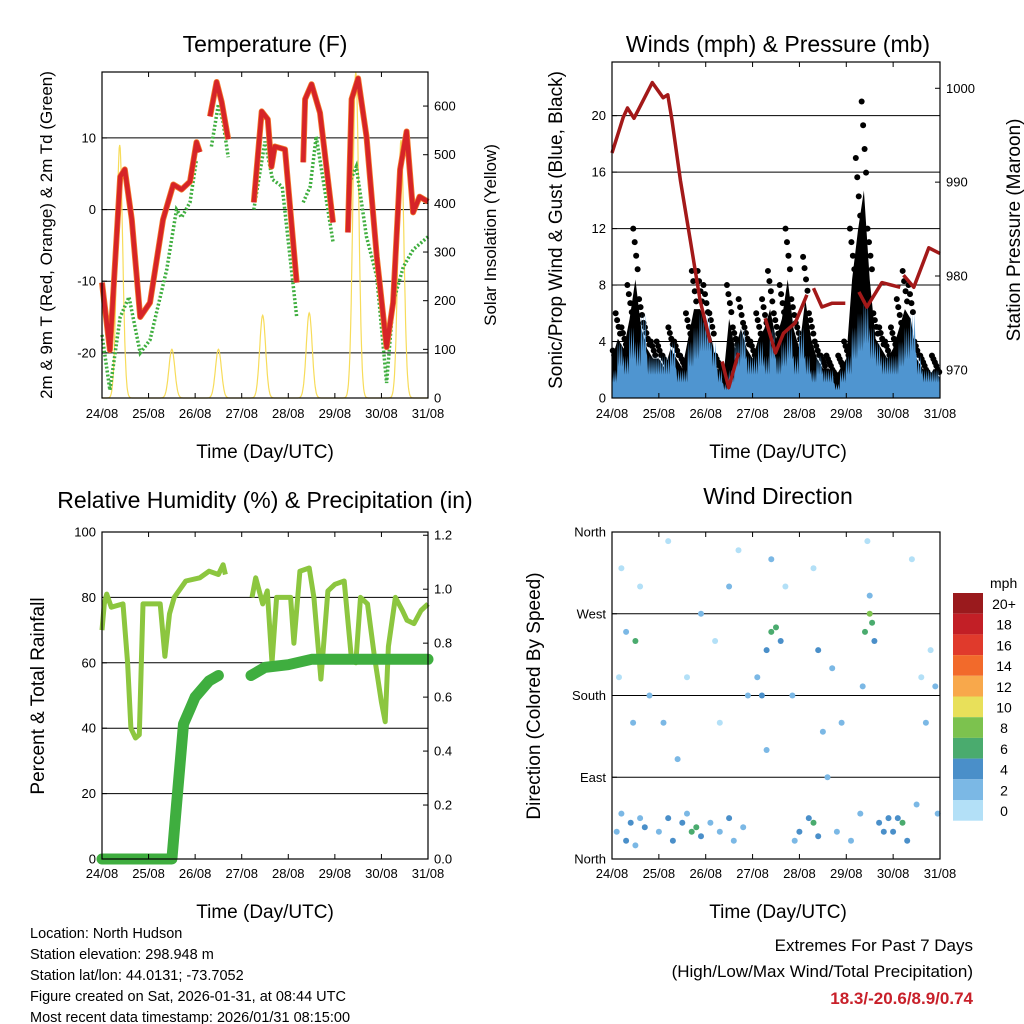 The image size is (1024, 1024). I want to click on y-right-tick-label: 0.8, so click(443, 643).